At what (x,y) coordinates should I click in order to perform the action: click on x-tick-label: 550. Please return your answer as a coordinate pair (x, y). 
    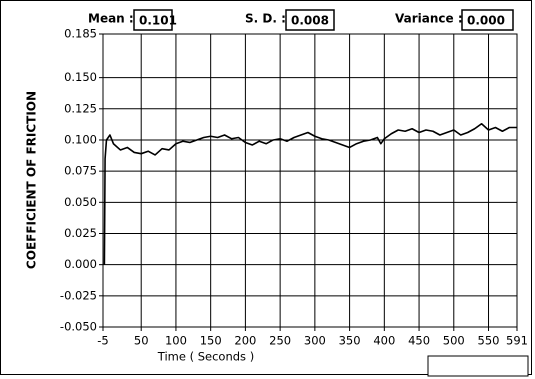
    Looking at the image, I should click on (489, 341).